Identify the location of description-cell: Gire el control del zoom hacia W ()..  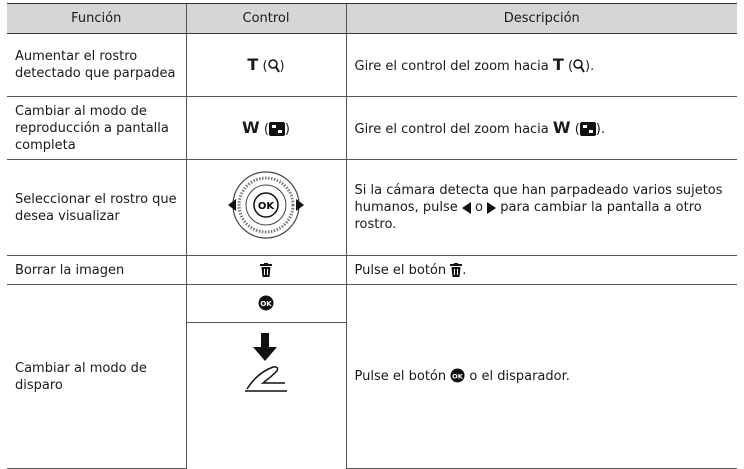
(541, 128).